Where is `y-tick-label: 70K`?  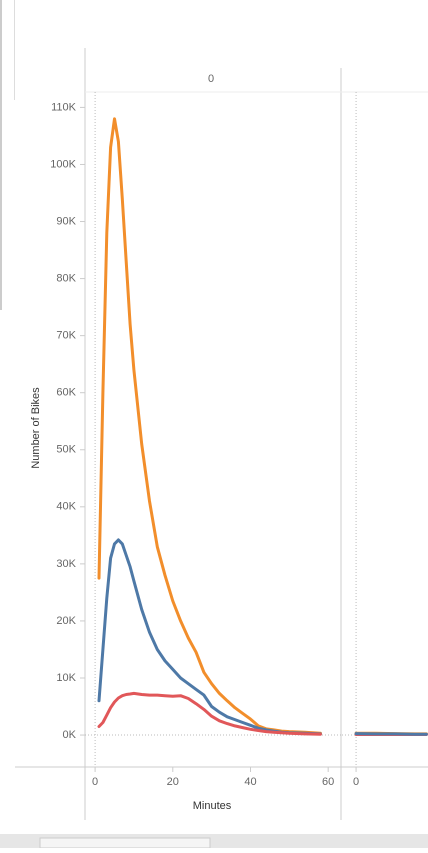 y-tick-label: 70K is located at coordinates (66, 336).